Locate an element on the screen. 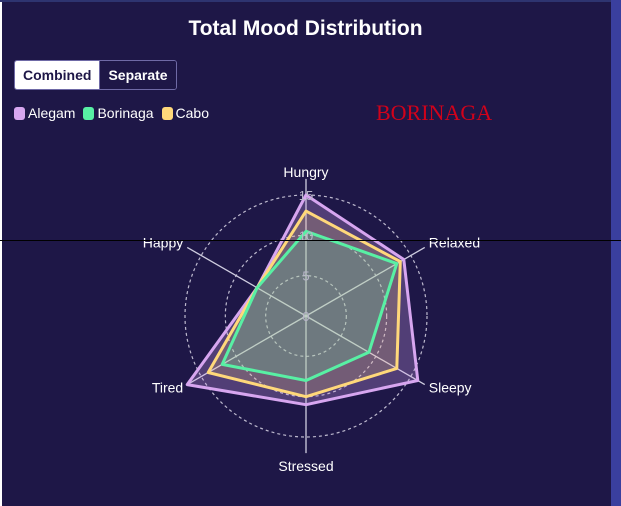 The width and height of the screenshot is (621, 506). tick-label-0: 0 is located at coordinates (305, 316).